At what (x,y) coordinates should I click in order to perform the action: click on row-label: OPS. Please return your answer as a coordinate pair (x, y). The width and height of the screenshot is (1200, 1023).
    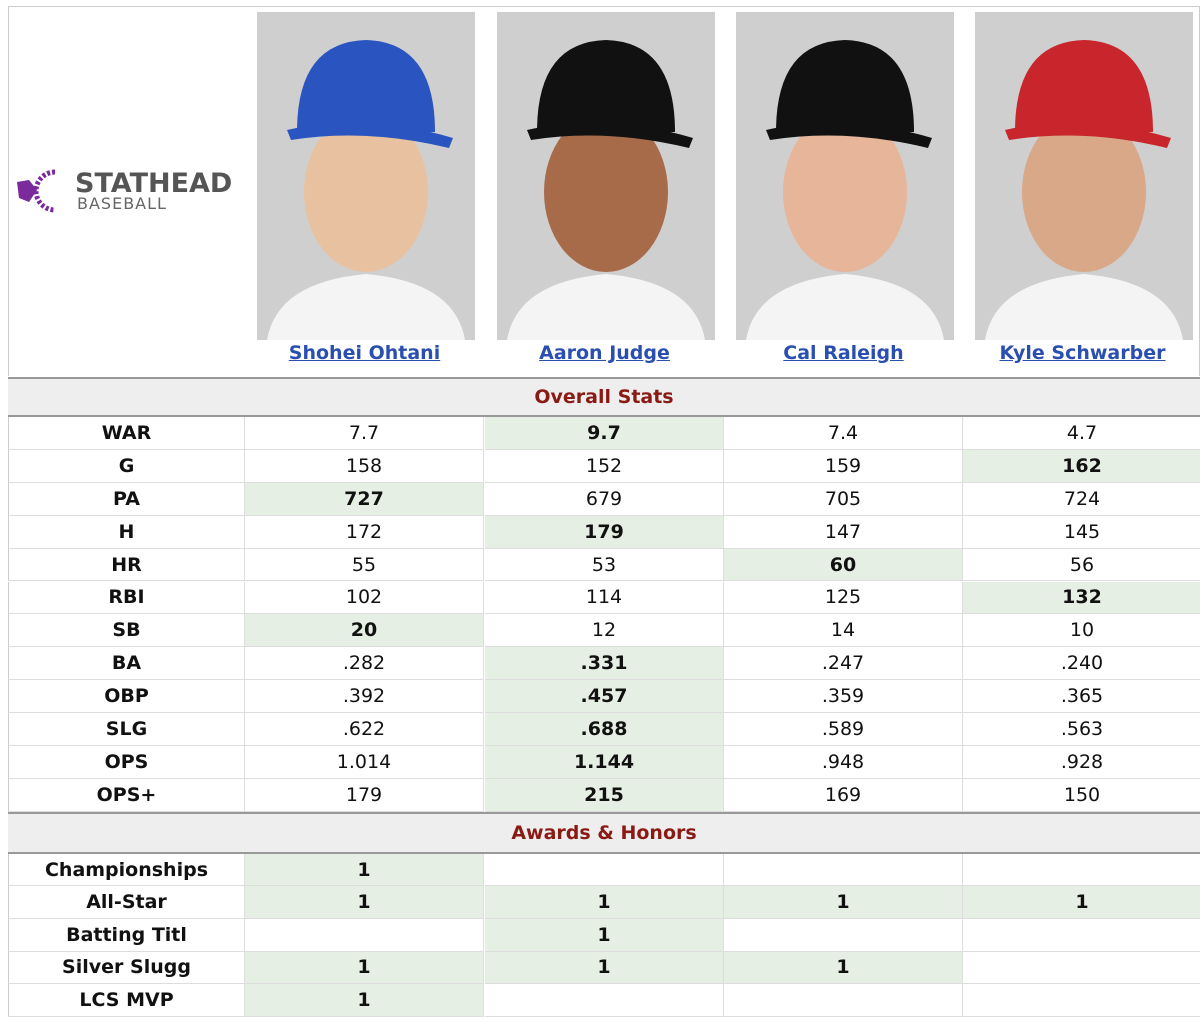
    Looking at the image, I should click on (126, 762).